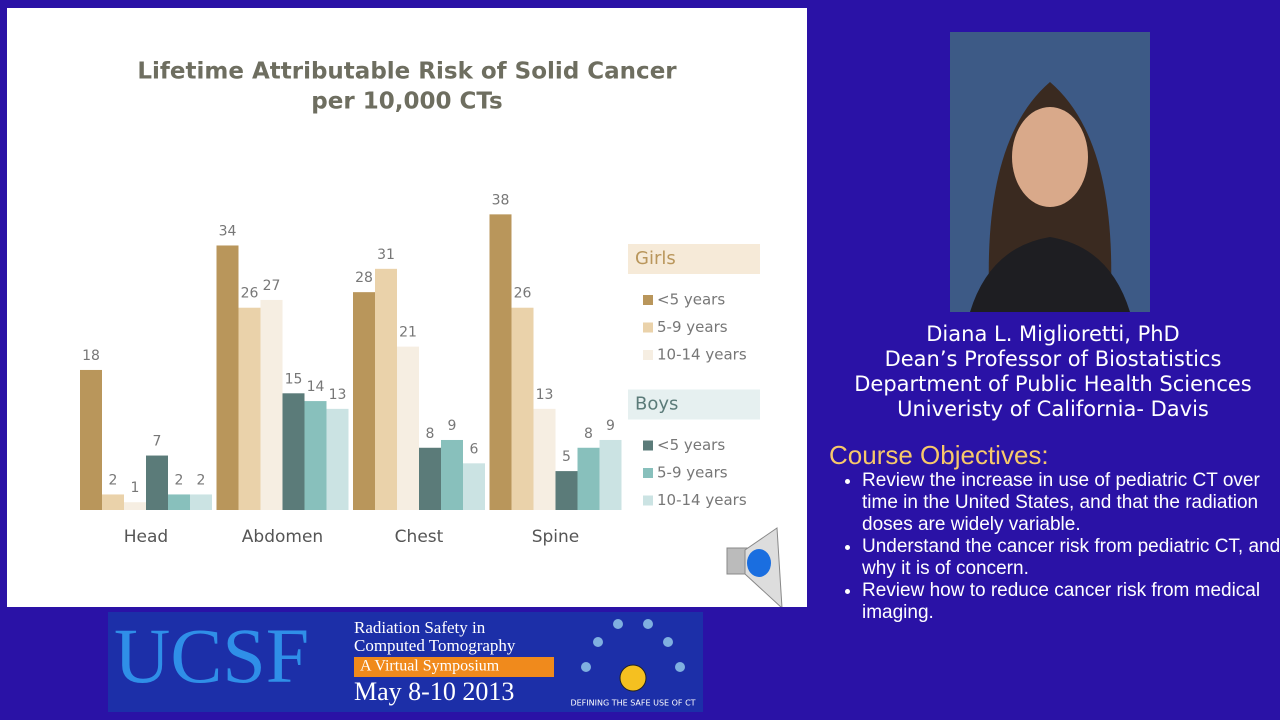 The height and width of the screenshot is (720, 1280). What do you see at coordinates (386, 255) in the screenshot?
I see `value-label: 31` at bounding box center [386, 255].